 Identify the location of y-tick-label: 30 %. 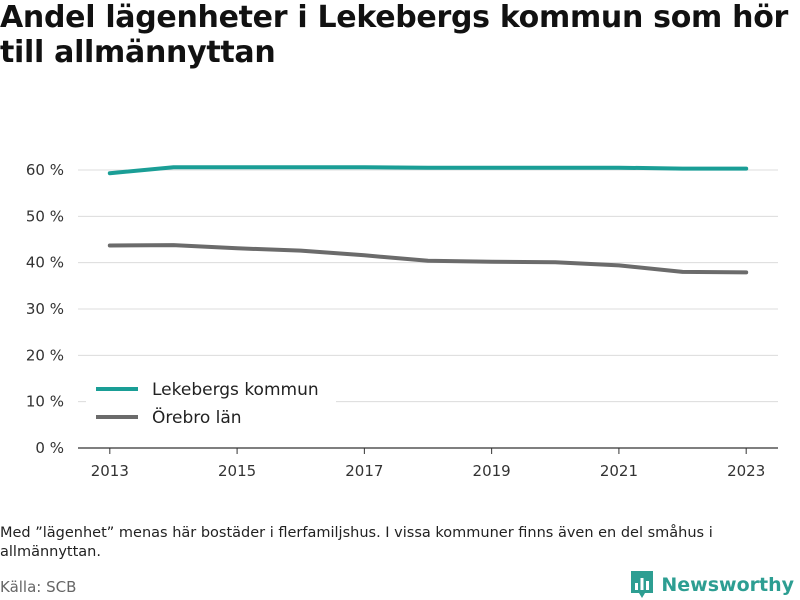
(45, 309).